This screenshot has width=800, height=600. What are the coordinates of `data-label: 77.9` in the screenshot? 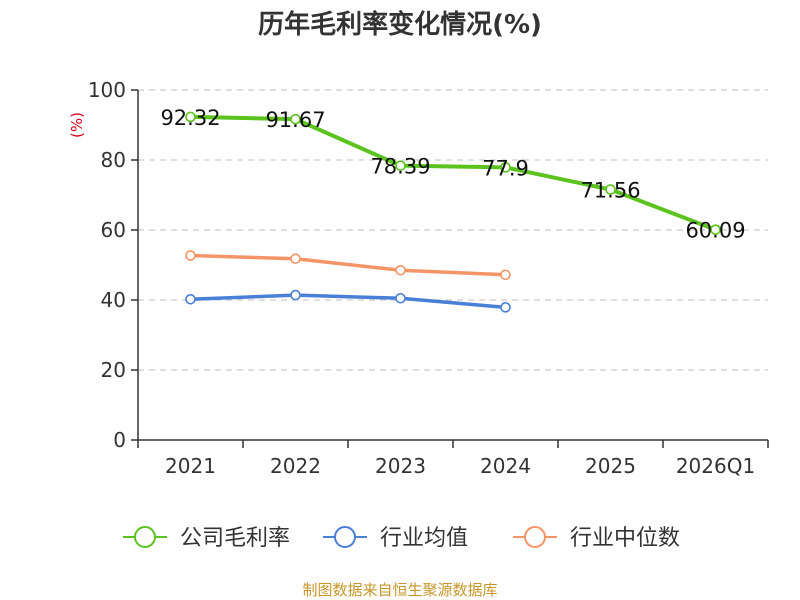 It's located at (505, 168).